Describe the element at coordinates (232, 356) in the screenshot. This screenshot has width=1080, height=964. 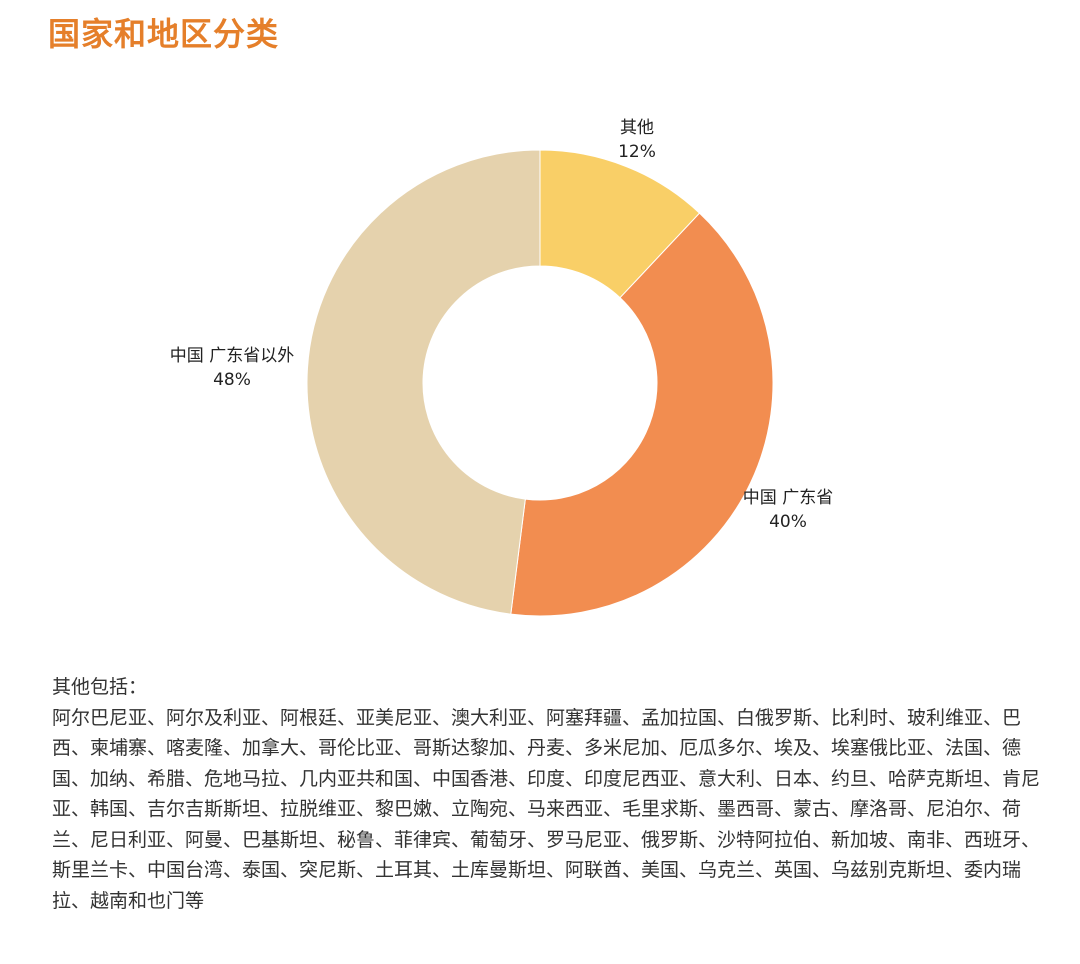
I see `slice-label-2: 中国 广东省以外` at that location.